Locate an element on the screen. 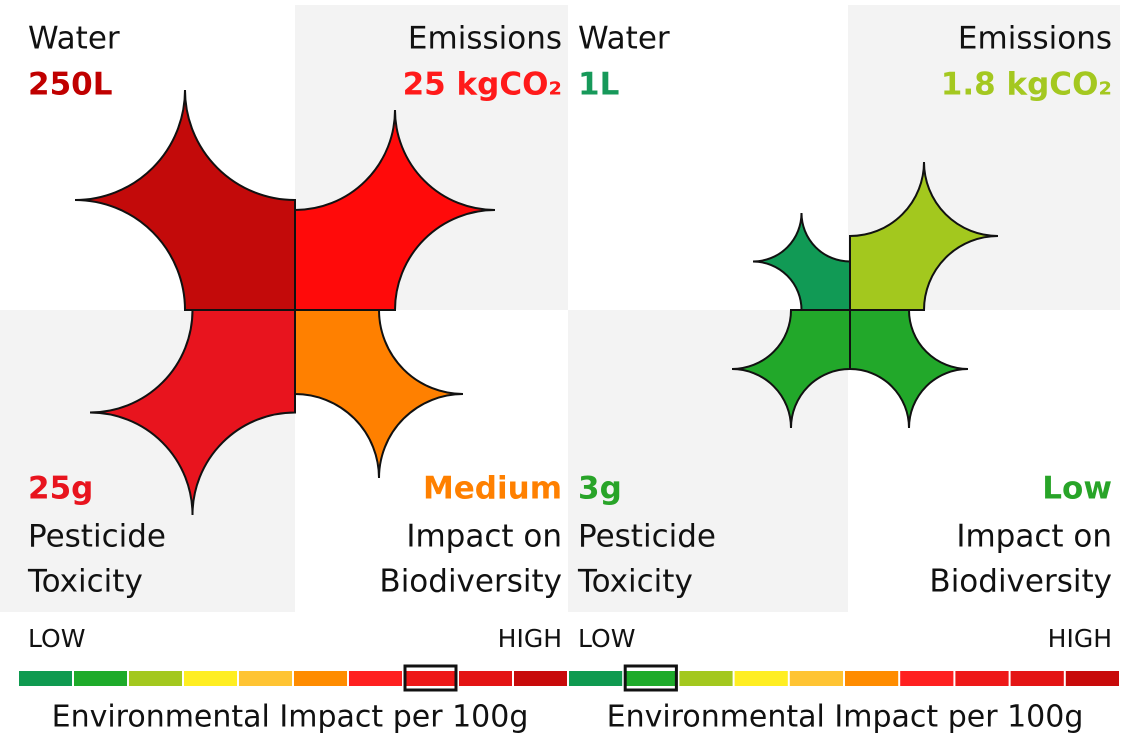  pesticide-value: 3g is located at coordinates (600, 489).